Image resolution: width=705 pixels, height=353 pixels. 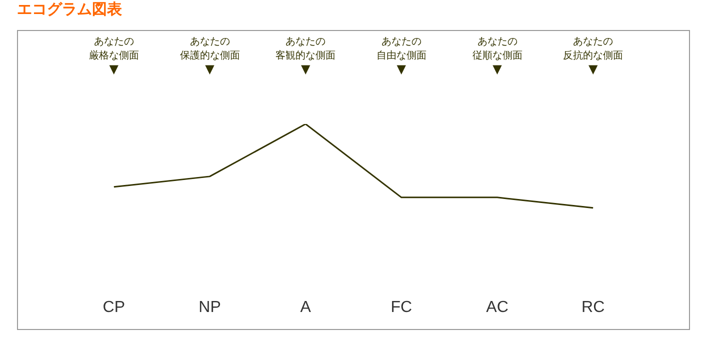 What do you see at coordinates (113, 56) in the screenshot?
I see `text: 厳格な側面` at bounding box center [113, 56].